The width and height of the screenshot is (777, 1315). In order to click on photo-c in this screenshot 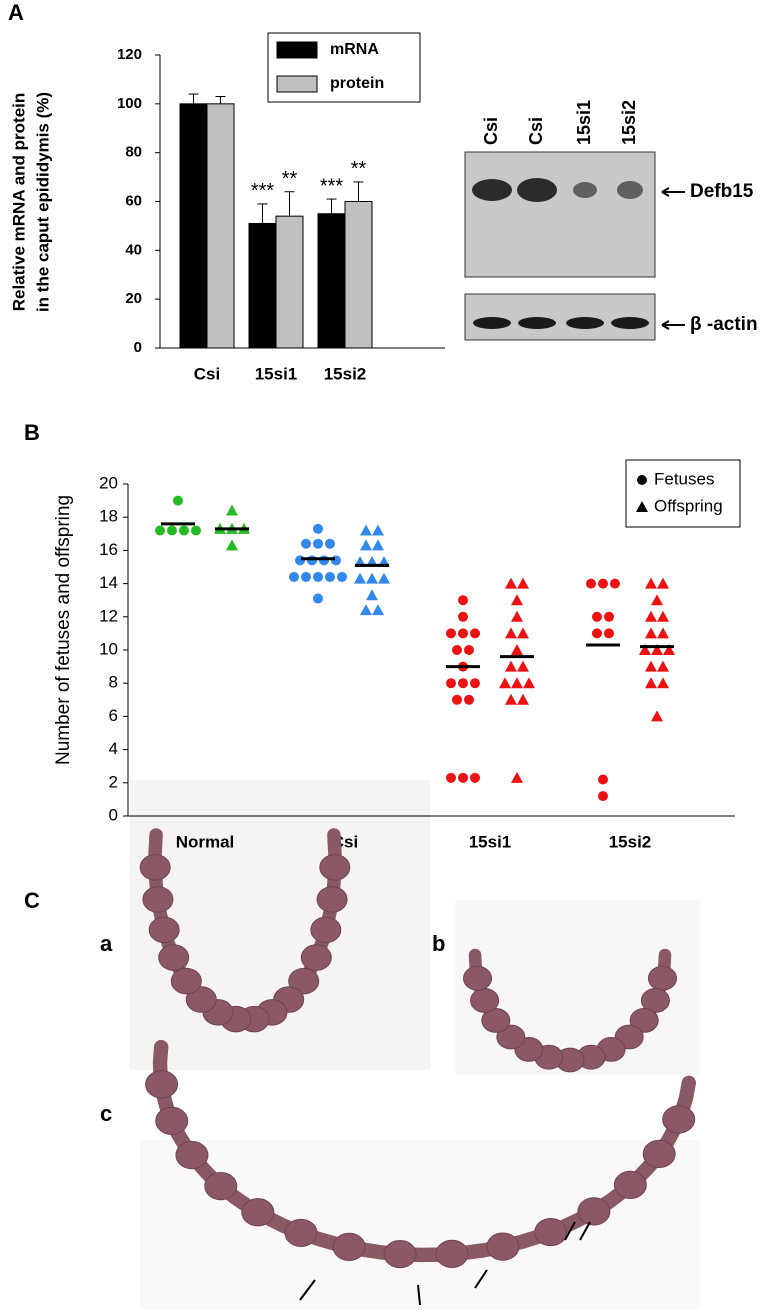, I will do `click(420, 1225)`.